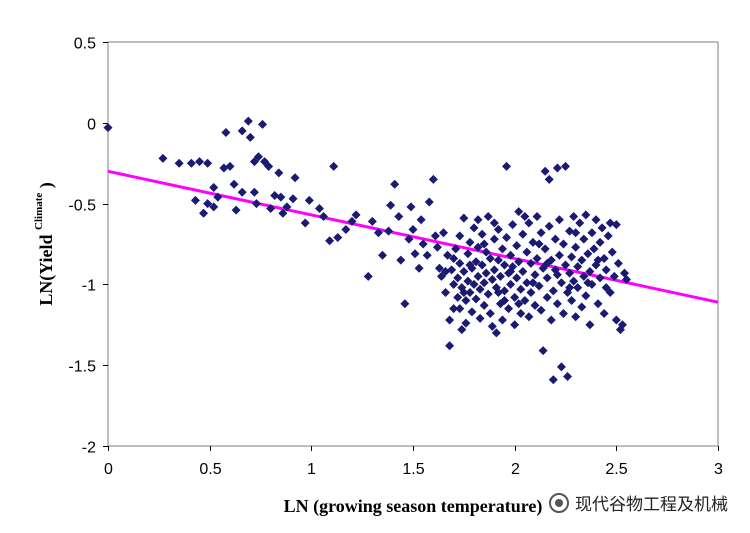  What do you see at coordinates (413, 469) in the screenshot?
I see `x-tick-label: 1.5` at bounding box center [413, 469].